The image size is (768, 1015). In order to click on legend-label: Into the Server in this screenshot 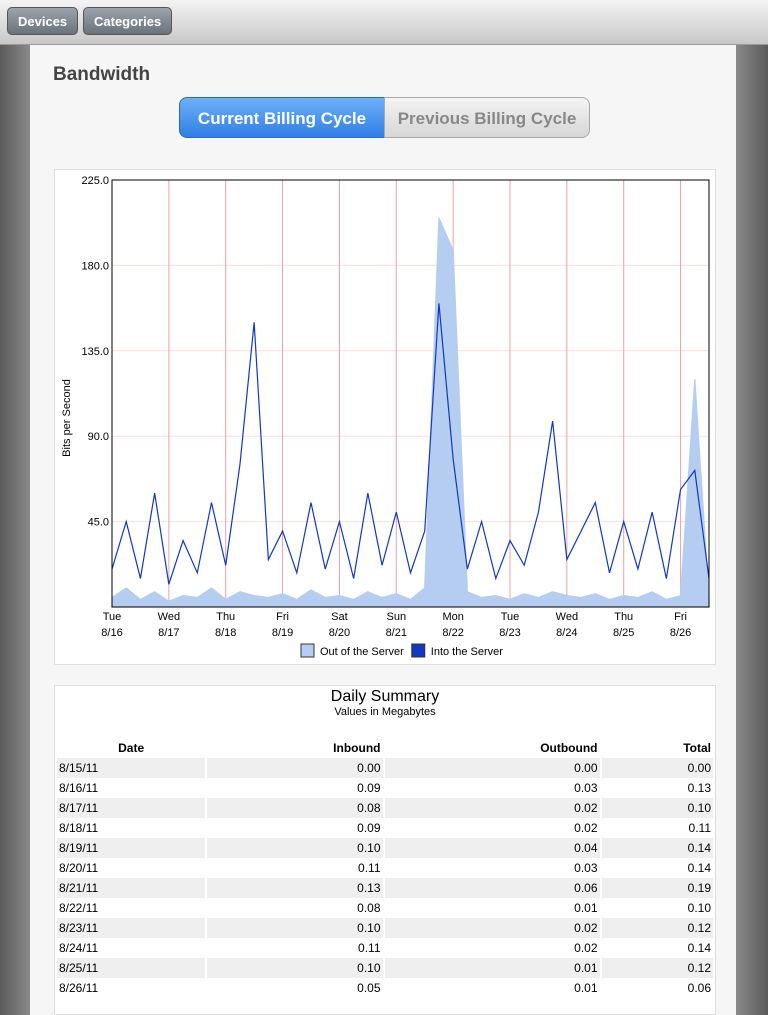, I will do `click(467, 652)`.